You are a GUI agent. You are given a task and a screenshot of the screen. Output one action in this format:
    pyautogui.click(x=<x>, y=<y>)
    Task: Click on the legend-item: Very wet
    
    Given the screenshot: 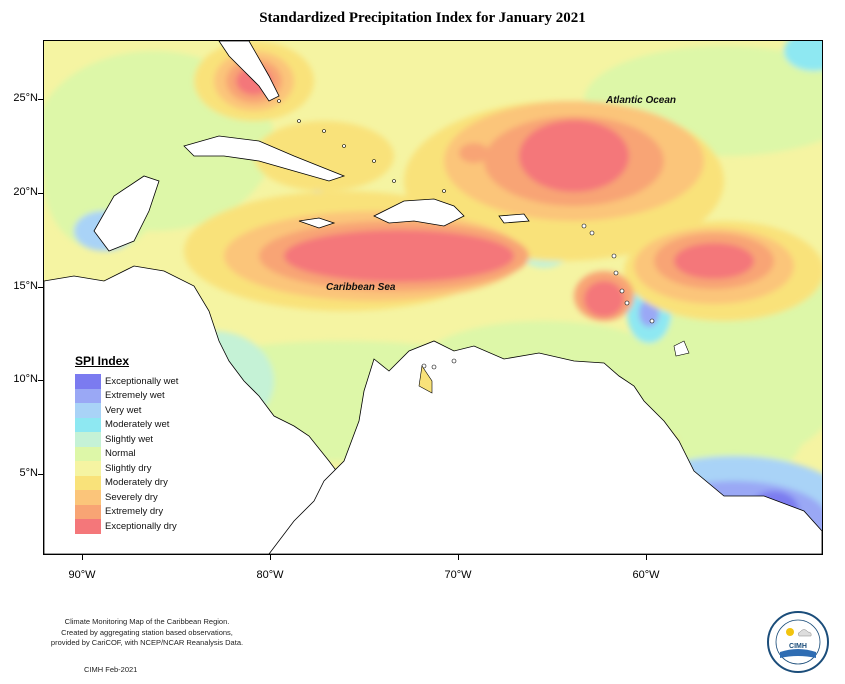 What is the action you would take?
    pyautogui.click(x=126, y=410)
    